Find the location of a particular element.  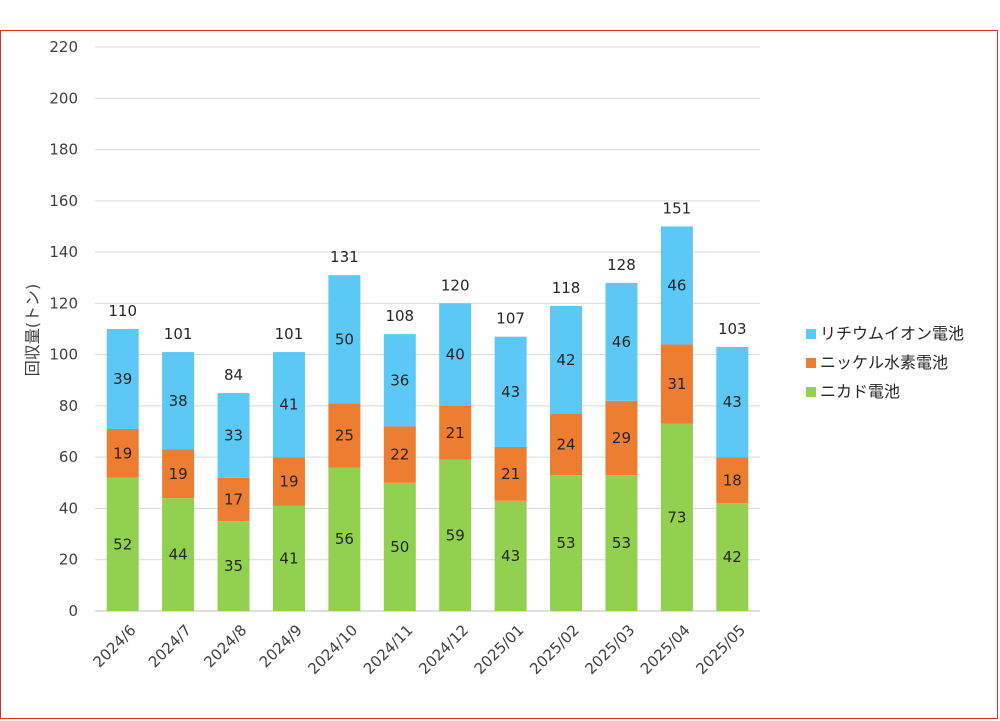

data-label: 36 is located at coordinates (399, 380).